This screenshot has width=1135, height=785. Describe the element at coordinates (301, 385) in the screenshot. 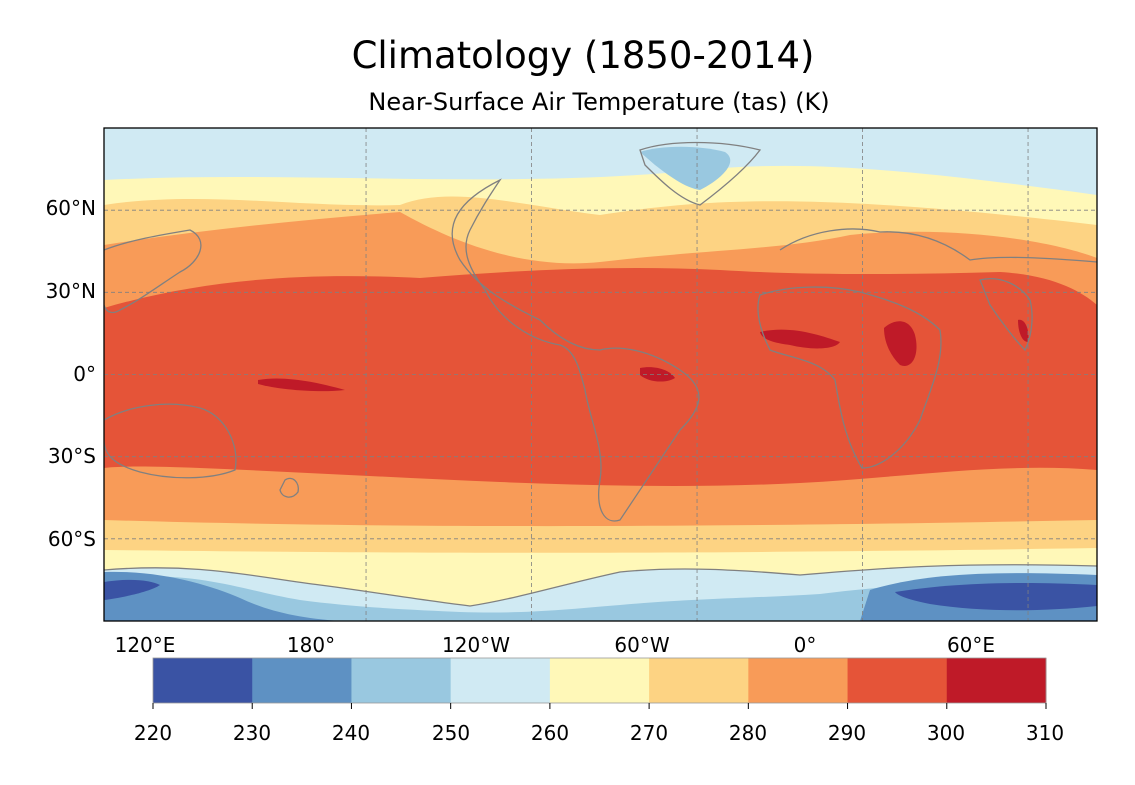

I see `hot-pacific` at that location.